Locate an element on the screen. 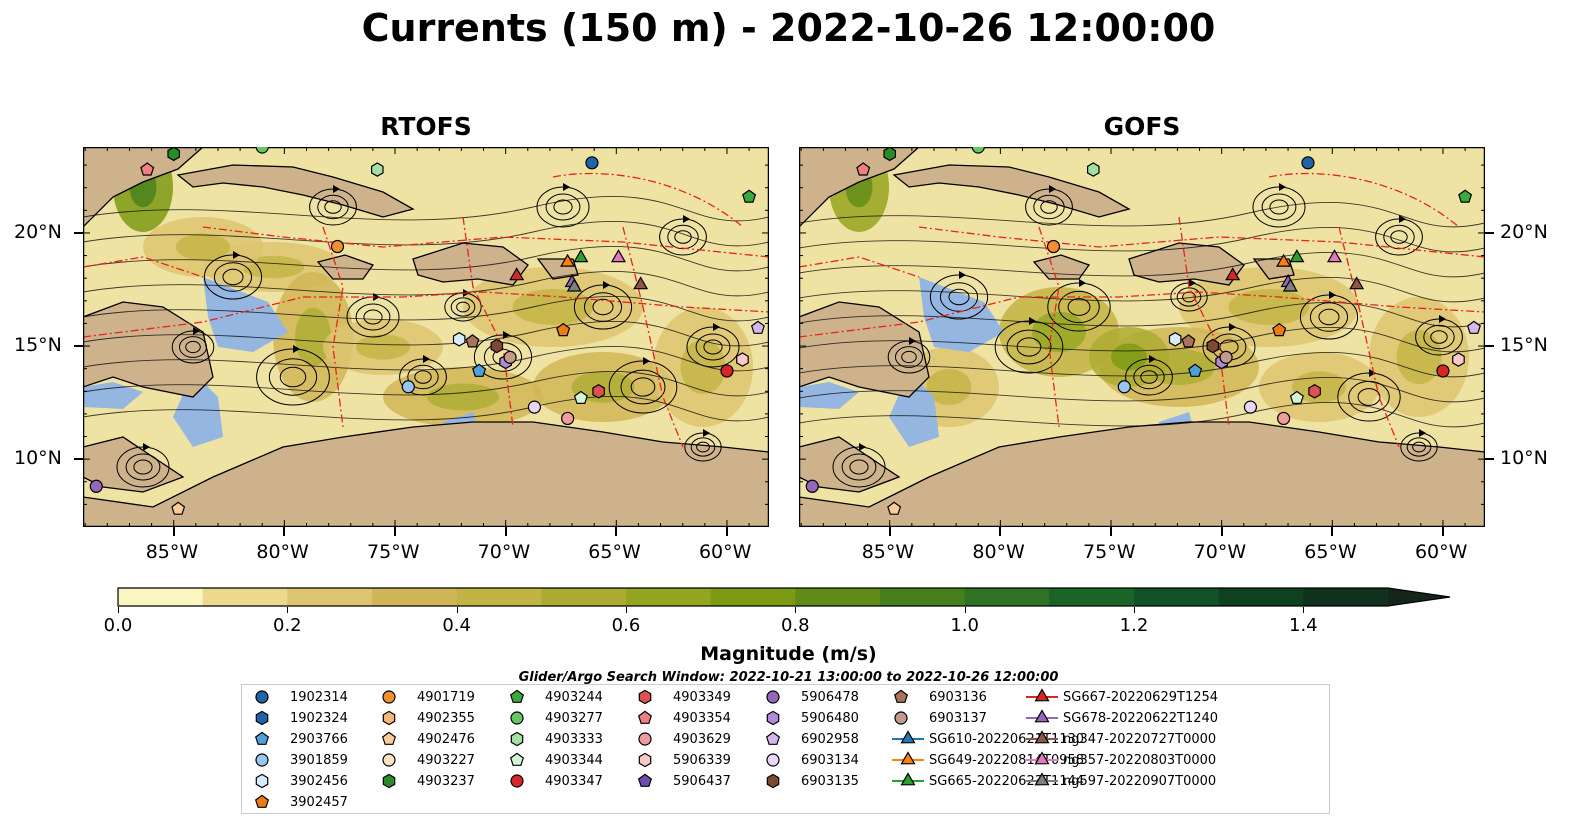 The image size is (1577, 829). lon-label: 75°W is located at coordinates (1109, 552).